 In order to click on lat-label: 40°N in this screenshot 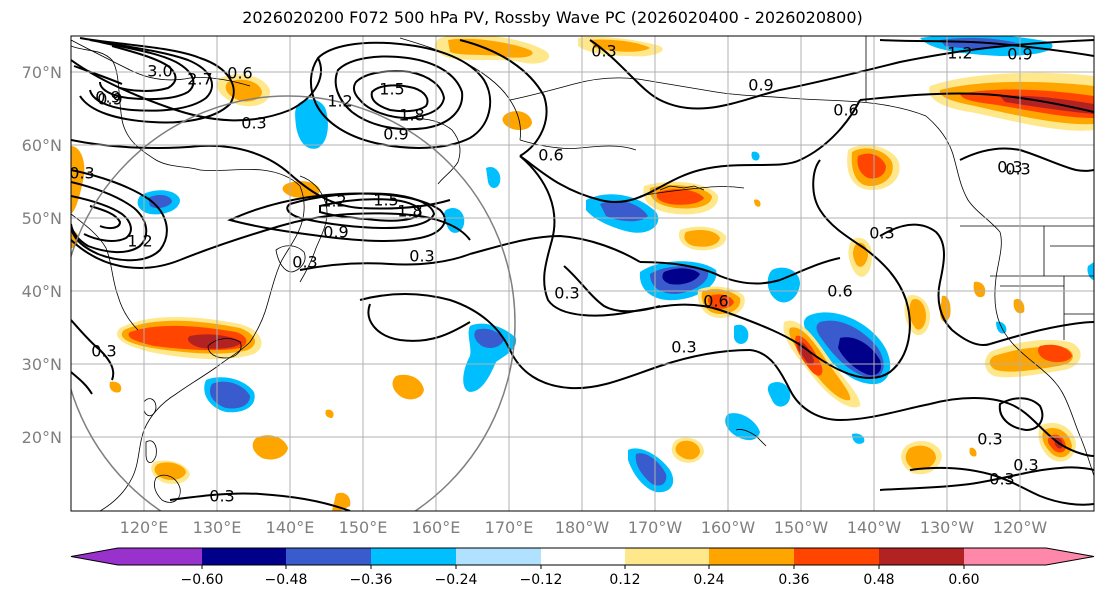, I will do `click(42, 291)`.